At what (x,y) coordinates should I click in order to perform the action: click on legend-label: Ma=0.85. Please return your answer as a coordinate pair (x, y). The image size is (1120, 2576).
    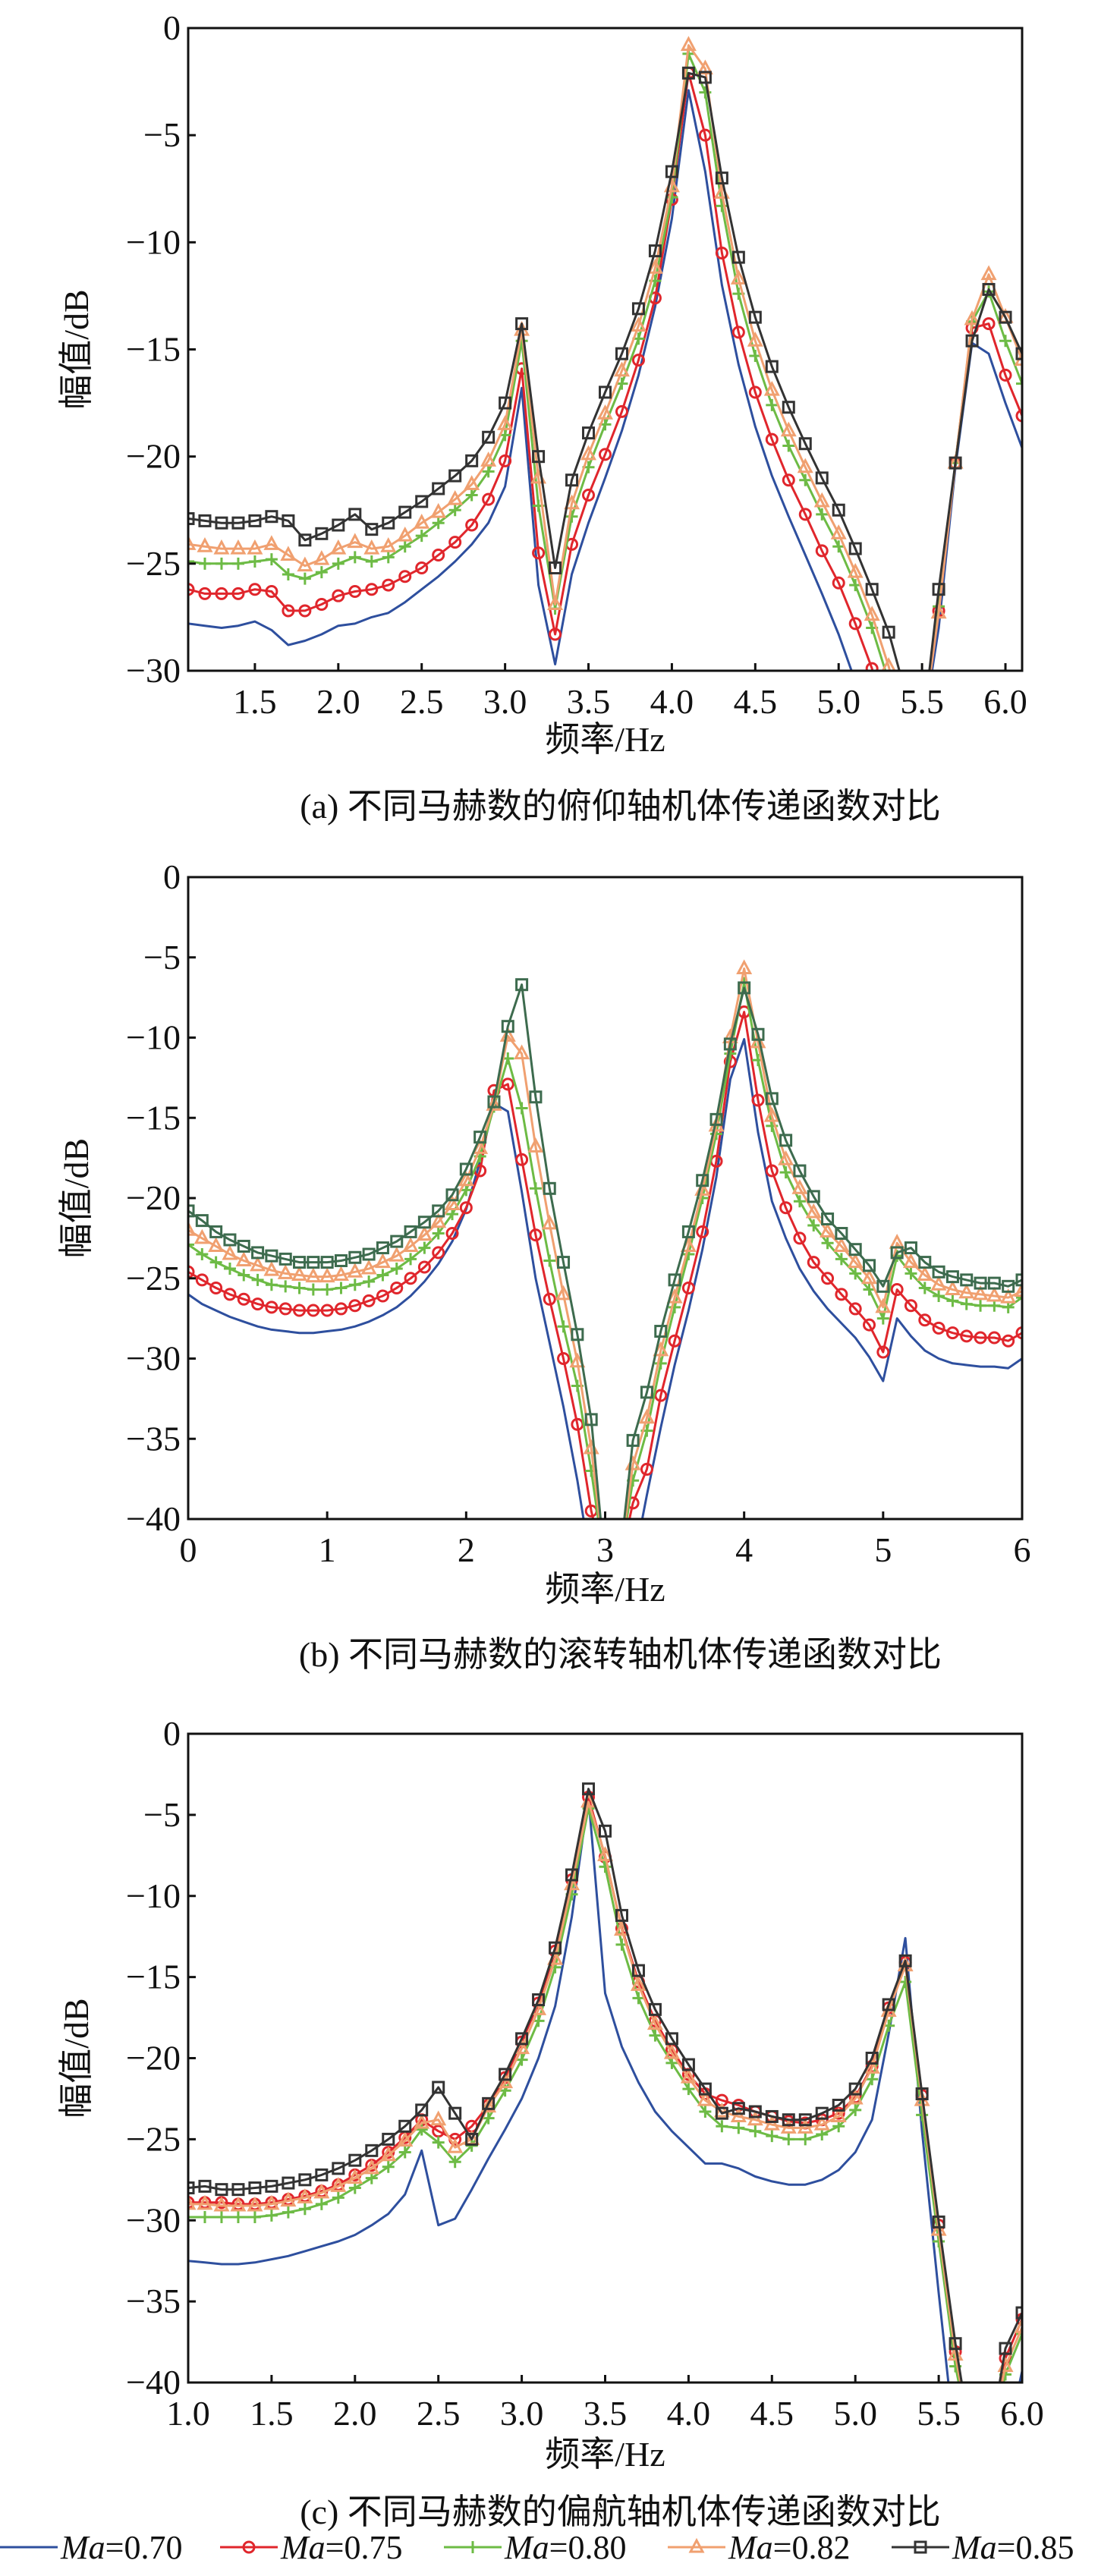
    Looking at the image, I should click on (1013, 2547).